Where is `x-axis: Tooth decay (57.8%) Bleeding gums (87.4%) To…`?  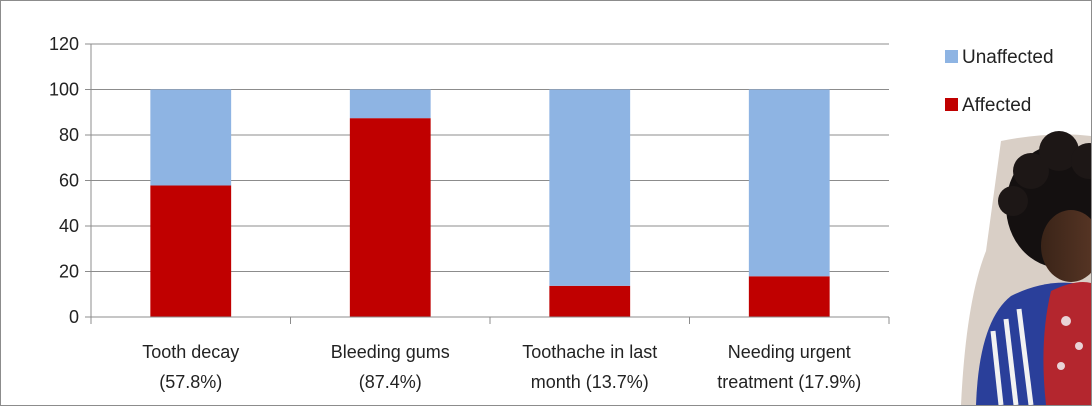 x-axis: Tooth decay (57.8%) Bleeding gums (87.4%) To… is located at coordinates (490, 354).